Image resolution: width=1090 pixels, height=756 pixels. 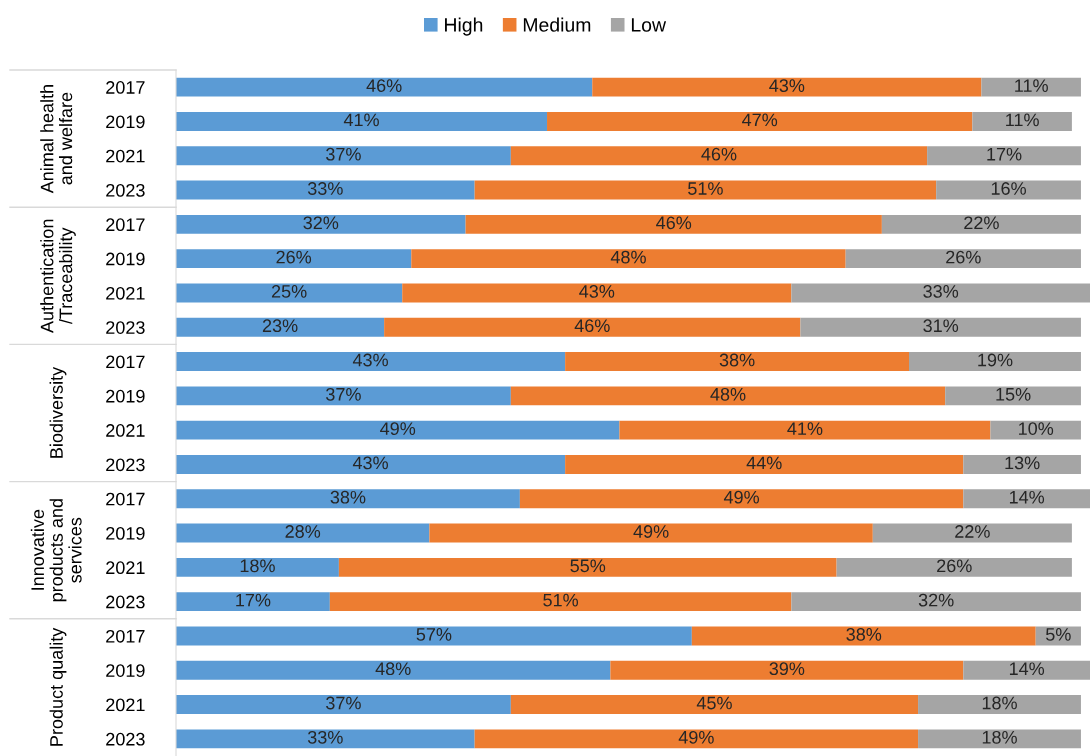 What do you see at coordinates (557, 24) in the screenshot?
I see `legend-label: Medium` at bounding box center [557, 24].